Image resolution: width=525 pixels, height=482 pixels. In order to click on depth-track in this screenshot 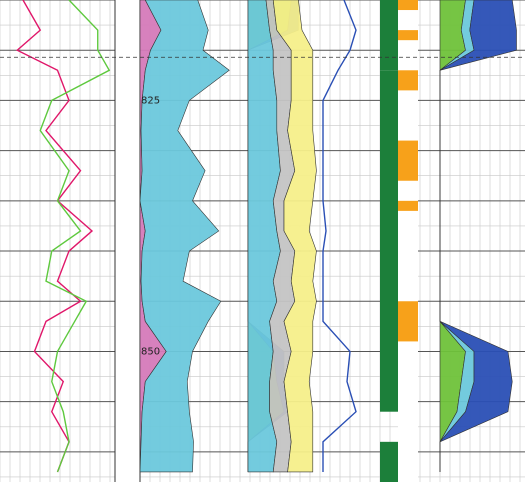, I will do `click(127, 241)`.